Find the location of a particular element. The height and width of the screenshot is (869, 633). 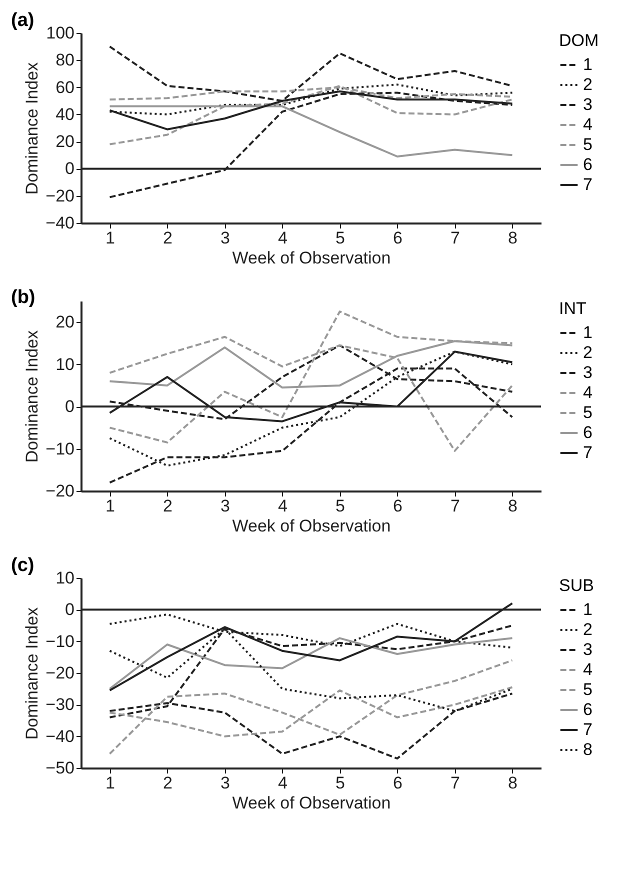

legend-title: SUB is located at coordinates (576, 585).